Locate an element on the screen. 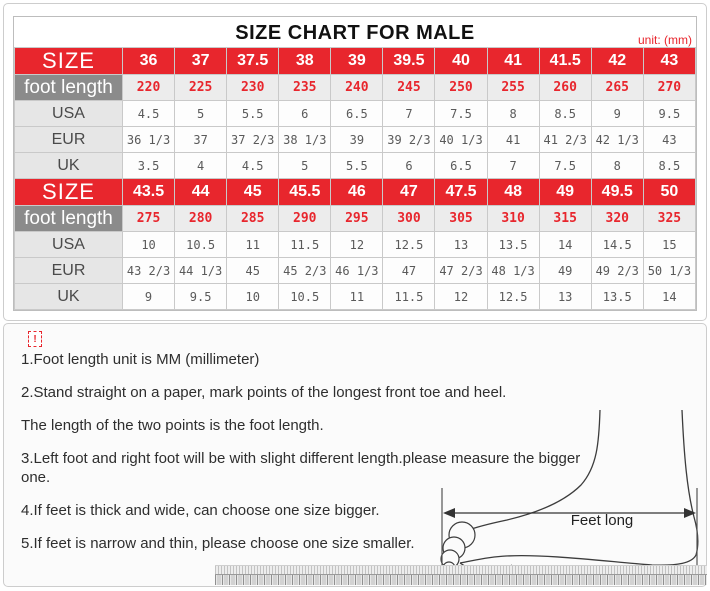  foot-length-cell: 270 is located at coordinates (669, 87).